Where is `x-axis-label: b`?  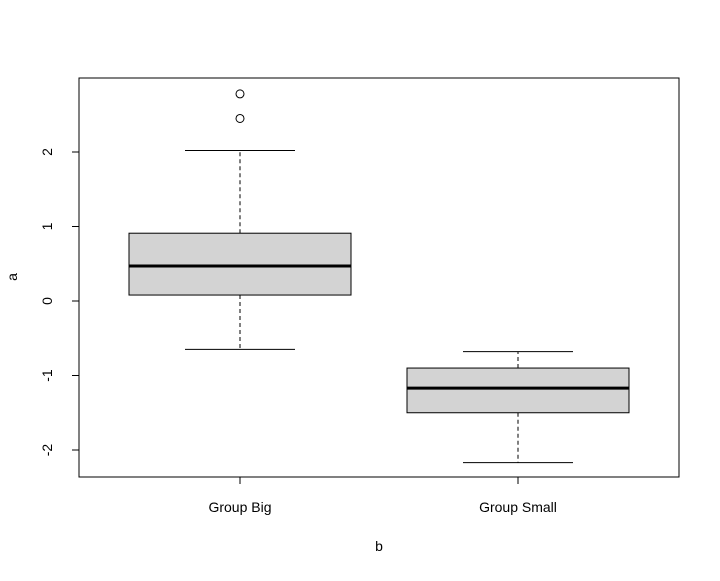 x-axis-label: b is located at coordinates (379, 546).